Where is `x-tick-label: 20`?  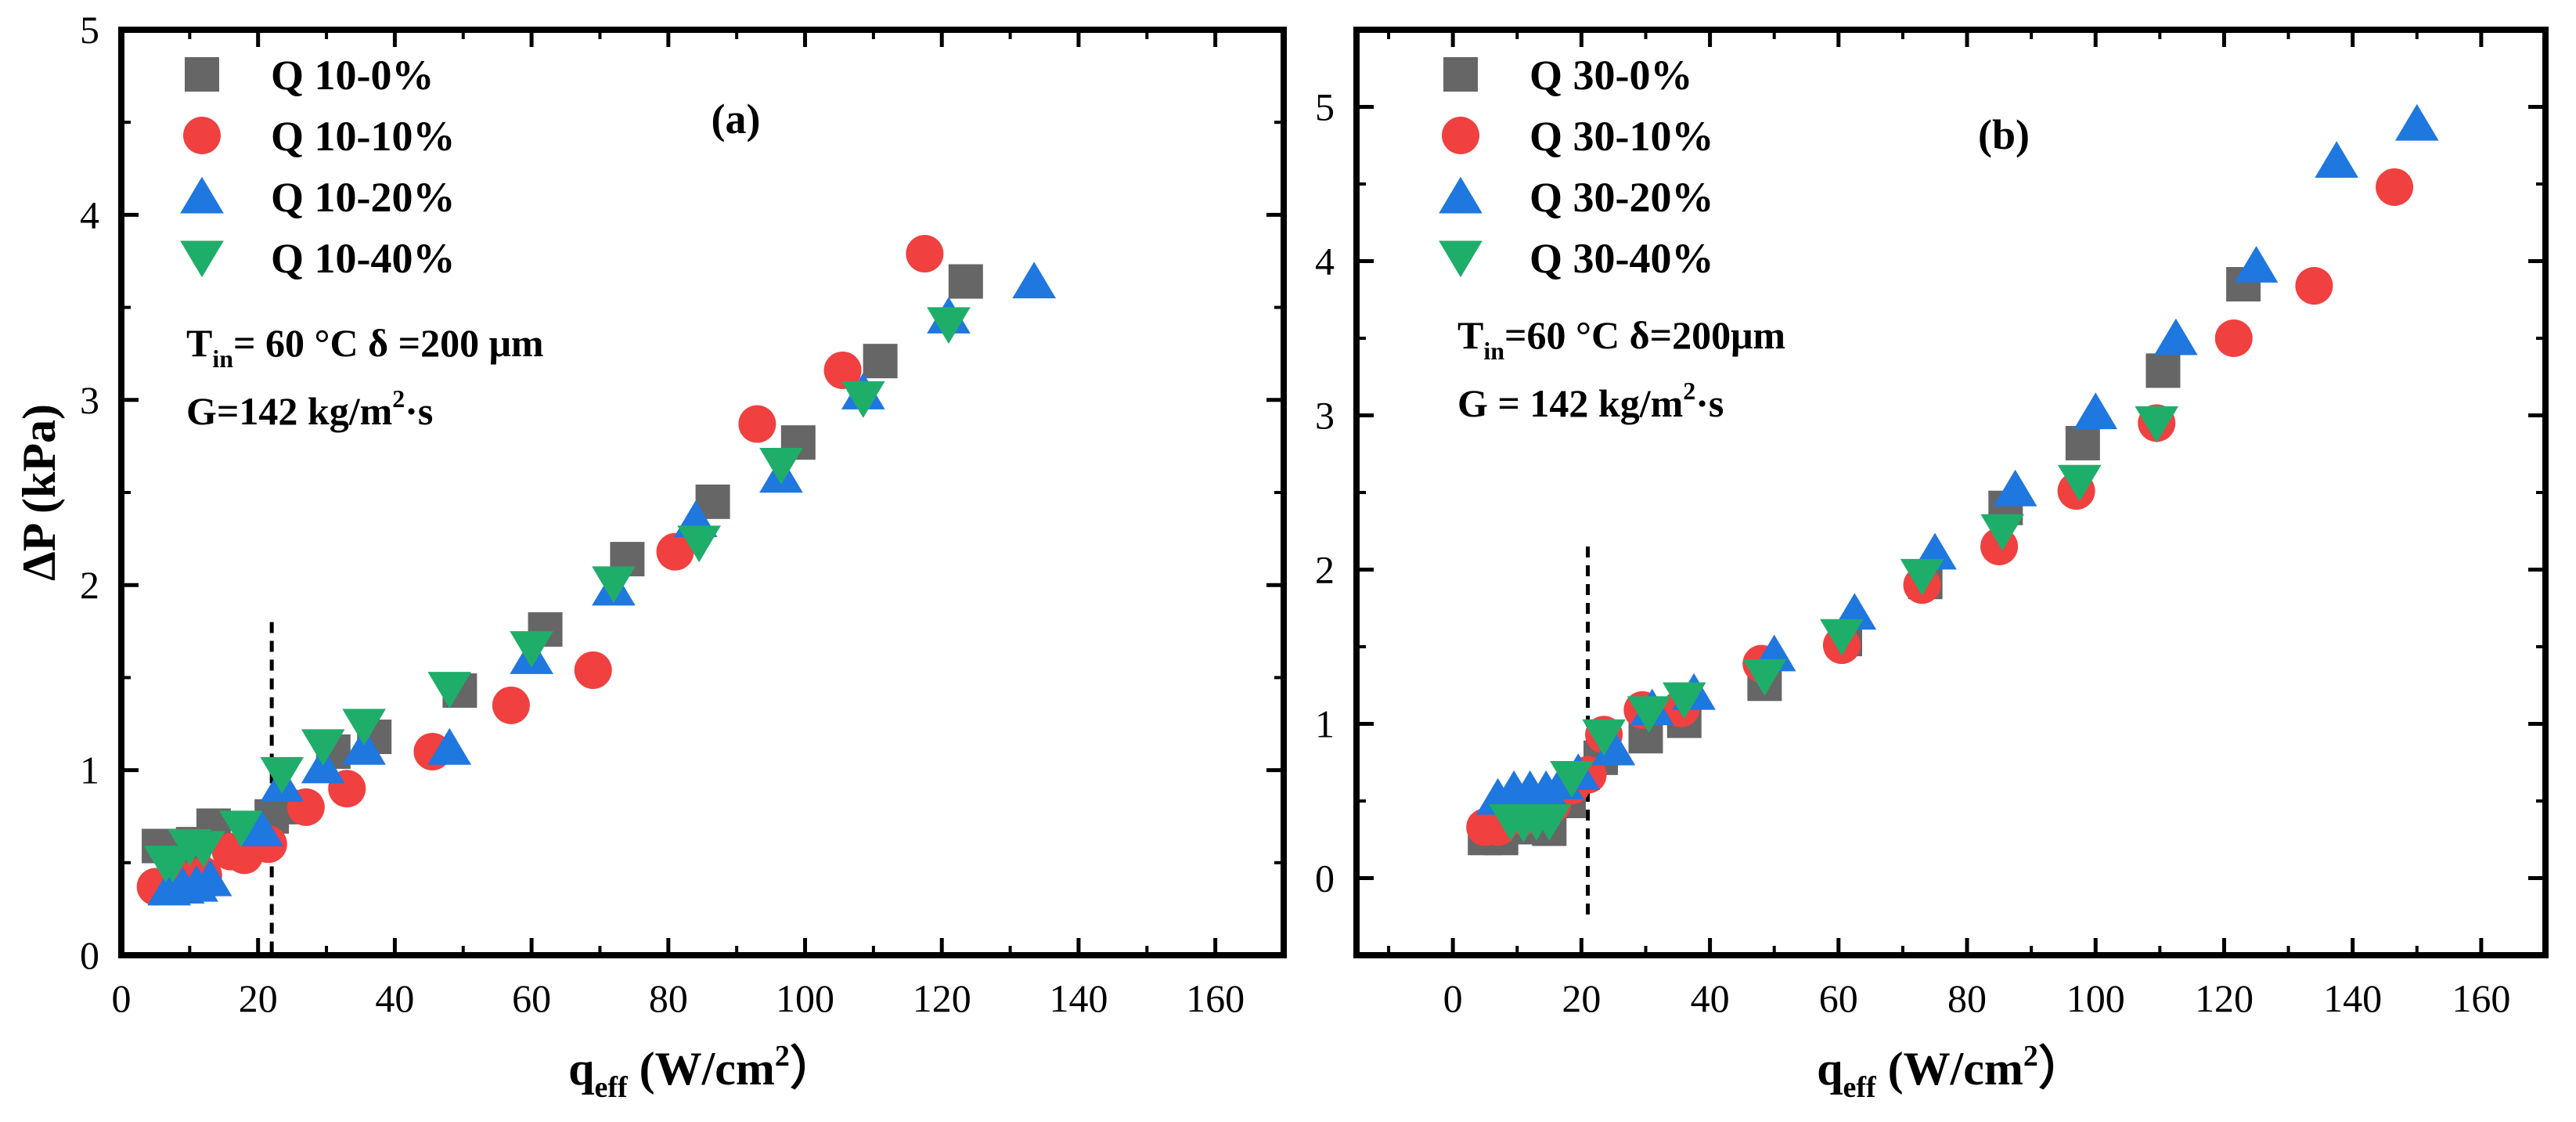
x-tick-label: 20 is located at coordinates (1581, 998).